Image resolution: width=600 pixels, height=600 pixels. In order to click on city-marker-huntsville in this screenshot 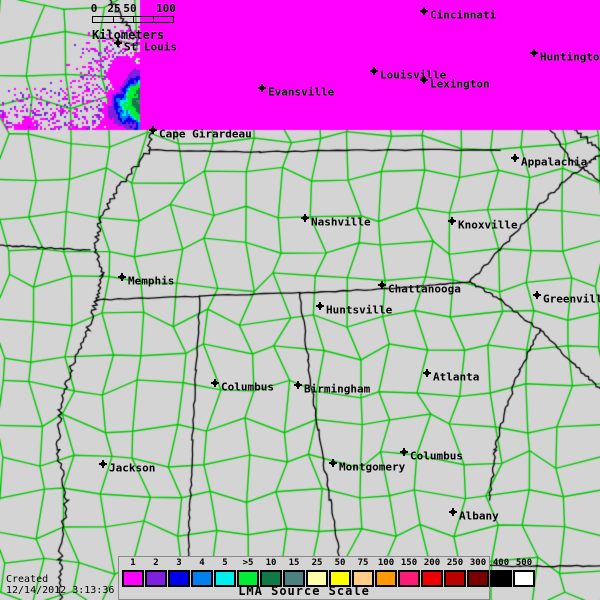, I will do `click(320, 306)`.